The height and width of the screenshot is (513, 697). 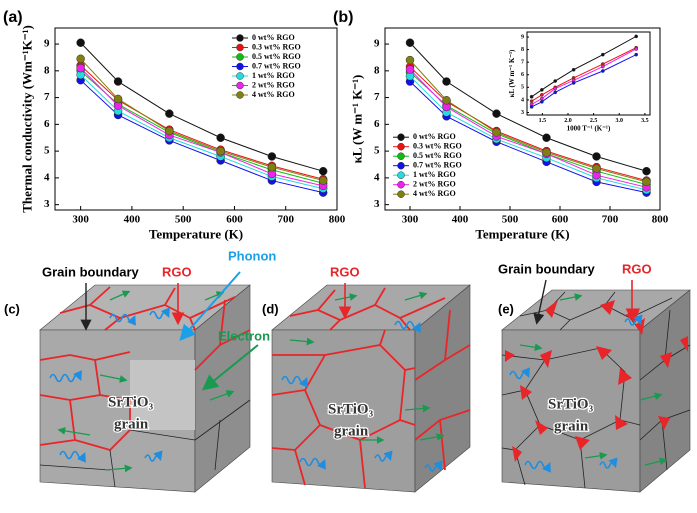 What do you see at coordinates (244, 335) in the screenshot?
I see `electron-label: Electron` at bounding box center [244, 335].